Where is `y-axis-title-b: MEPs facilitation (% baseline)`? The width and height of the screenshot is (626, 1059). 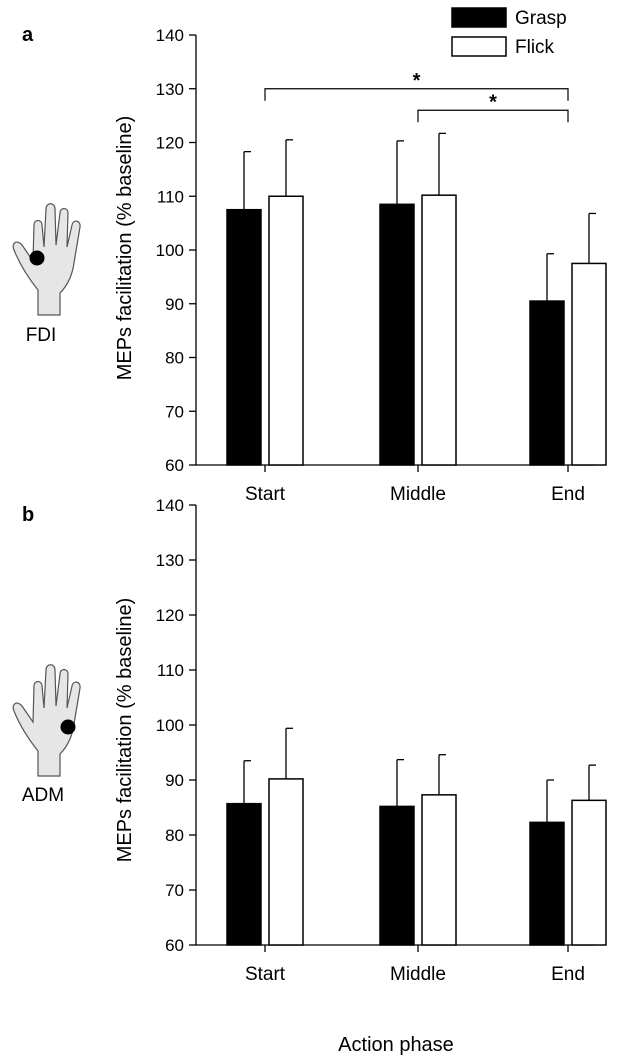
y-axis-title-b: MEPs facilitation (% baseline) is located at coordinates (125, 730).